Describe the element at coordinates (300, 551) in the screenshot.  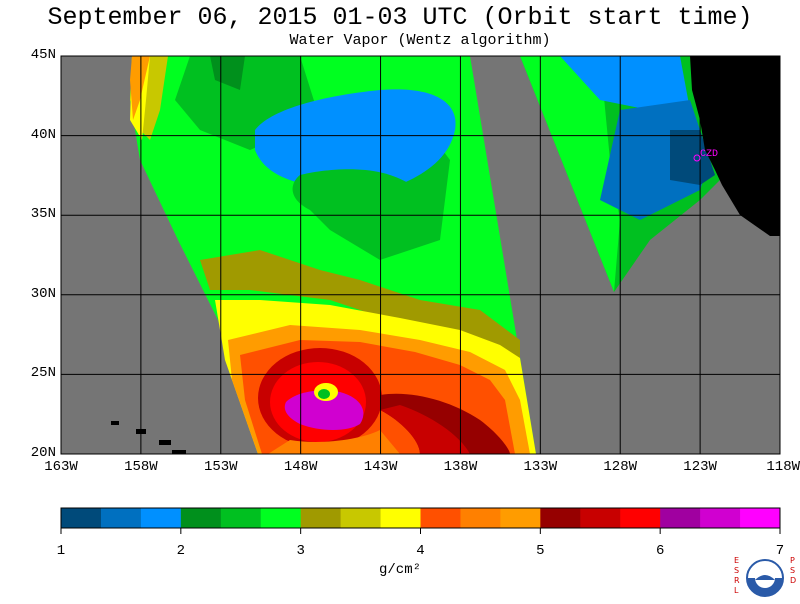
I see `colorbar-tick-label: 3` at that location.